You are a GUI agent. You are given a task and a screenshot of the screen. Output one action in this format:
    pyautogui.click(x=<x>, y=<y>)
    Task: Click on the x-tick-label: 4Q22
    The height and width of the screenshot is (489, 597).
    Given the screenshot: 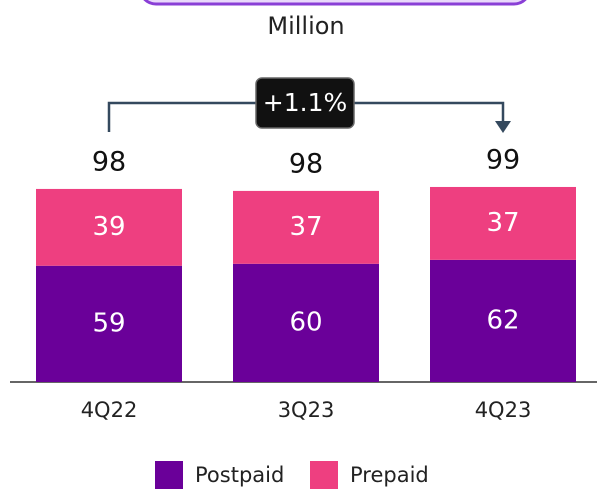 What is the action you would take?
    pyautogui.click(x=109, y=410)
    